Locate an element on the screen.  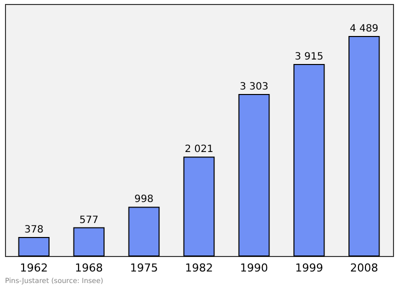
x-tick-label: 1968 is located at coordinates (88, 268).